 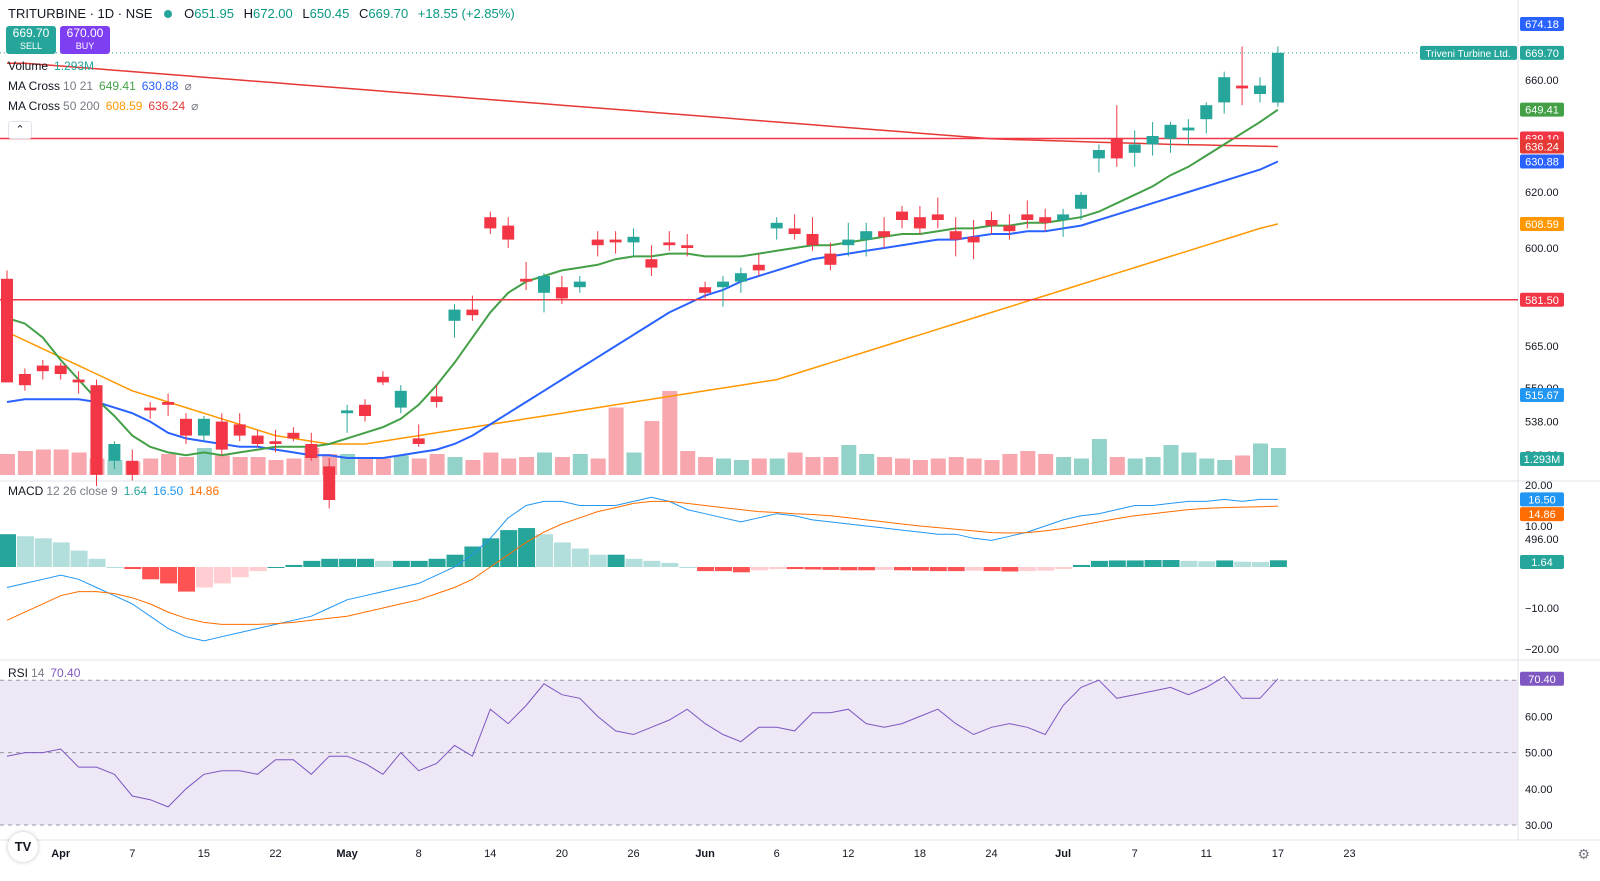 I want to click on change-value: +18.55 (+2.85%), so click(x=466, y=13).